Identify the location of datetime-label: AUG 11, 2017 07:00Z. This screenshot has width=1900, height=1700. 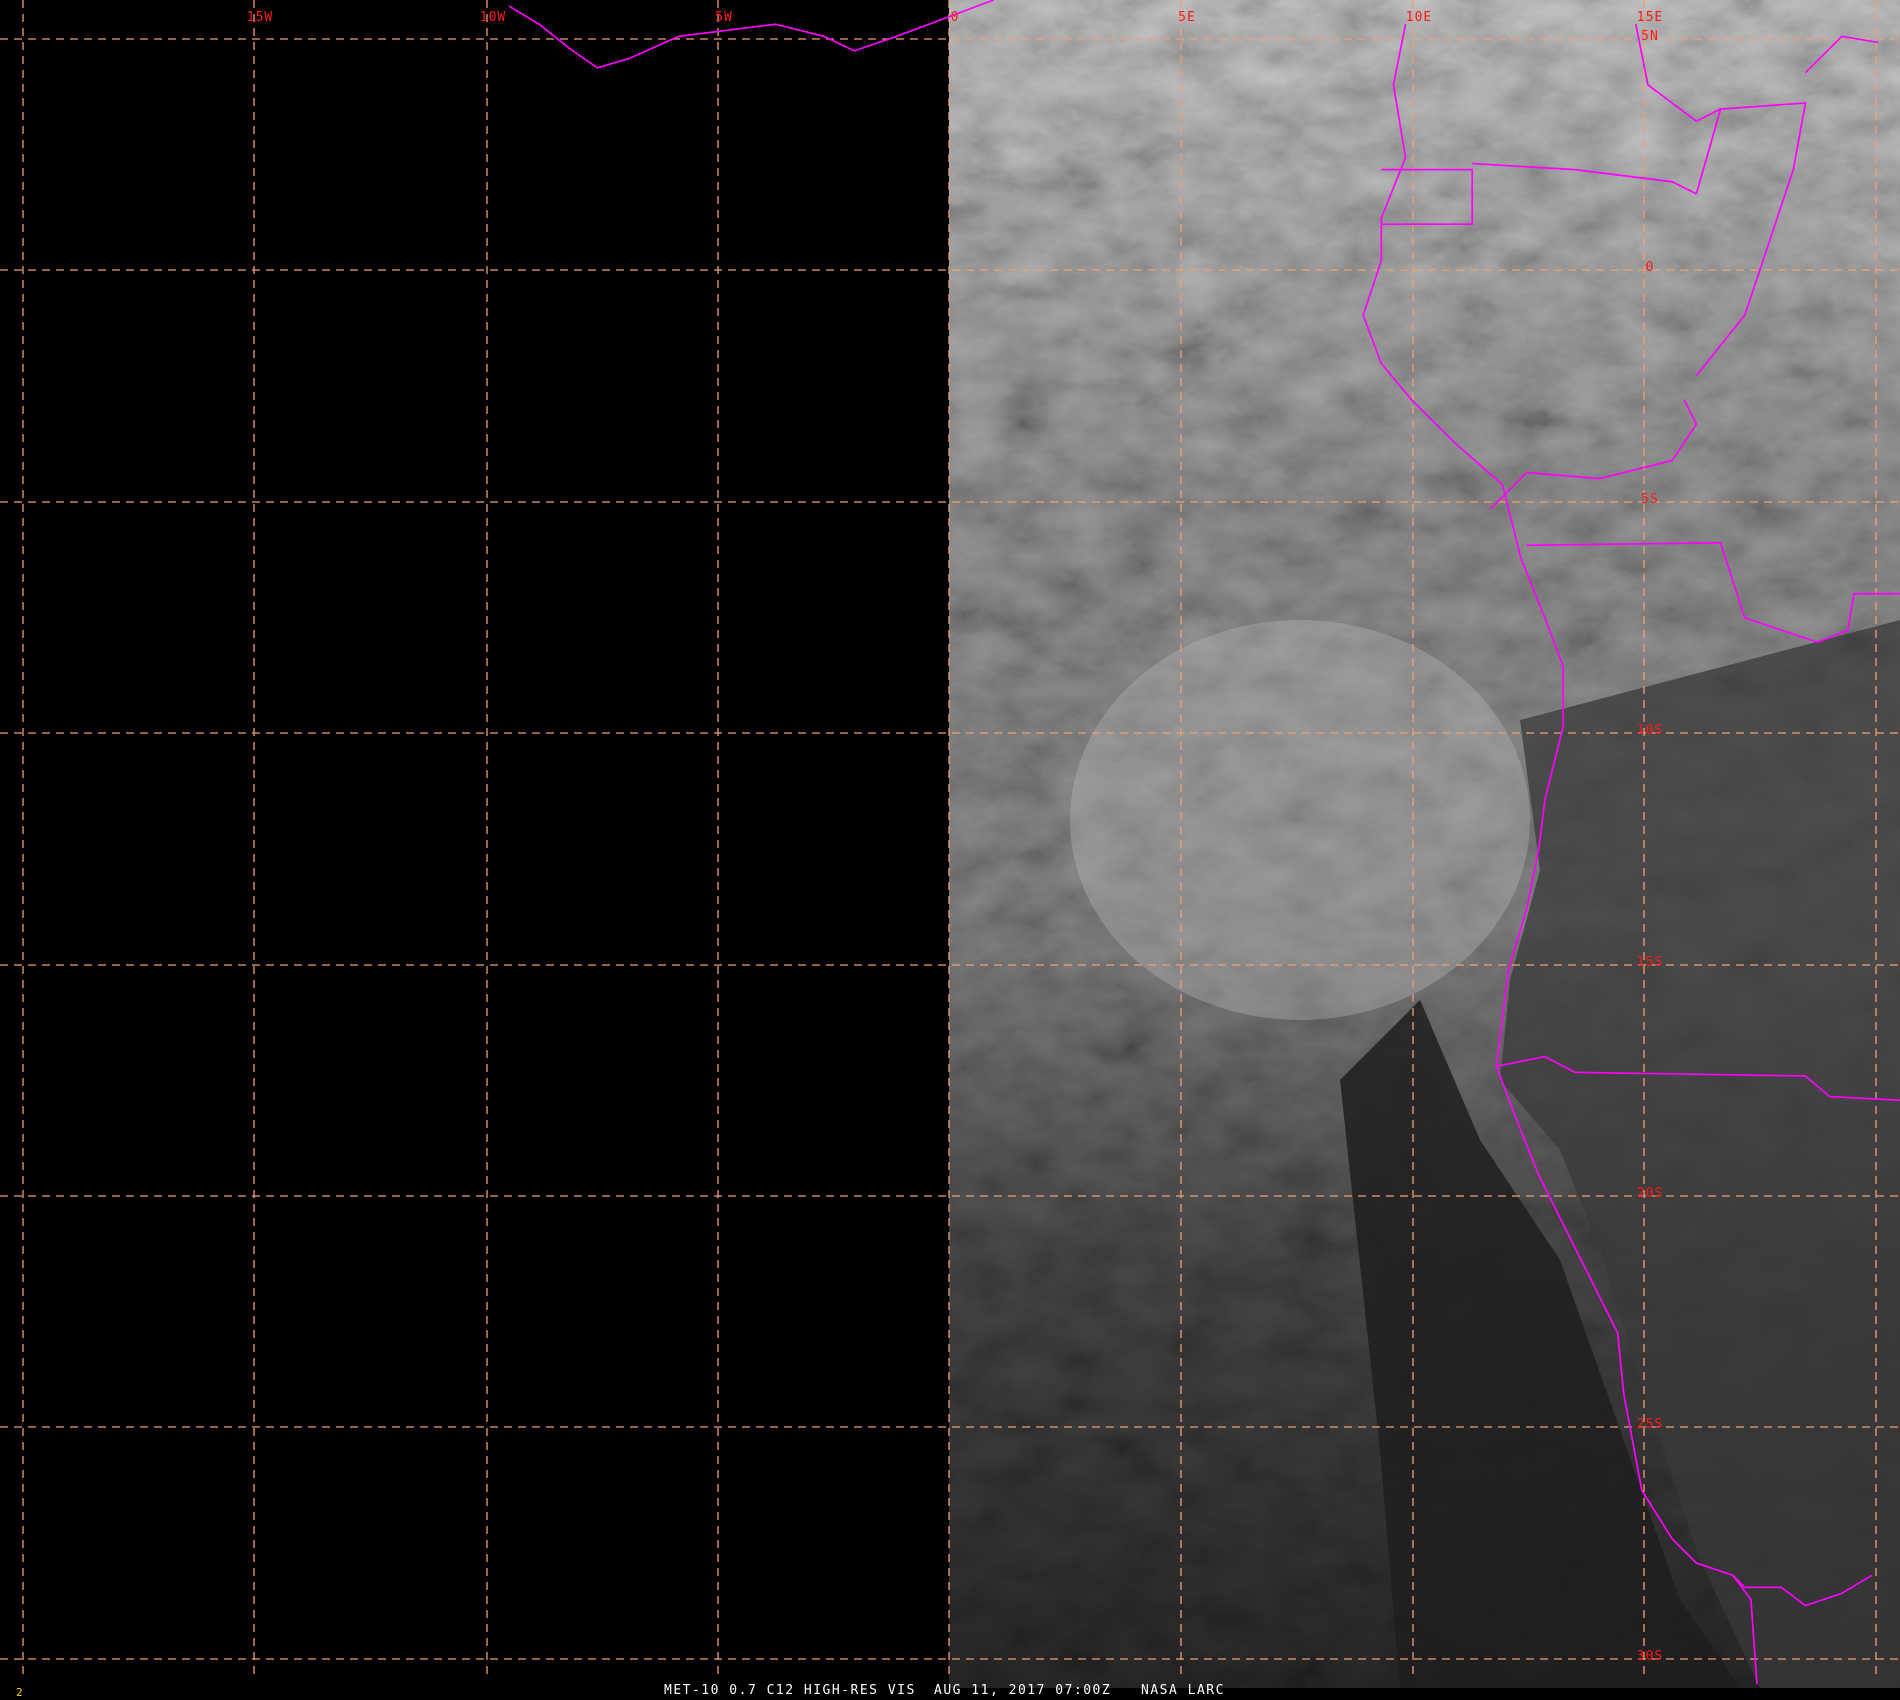
(1023, 1690).